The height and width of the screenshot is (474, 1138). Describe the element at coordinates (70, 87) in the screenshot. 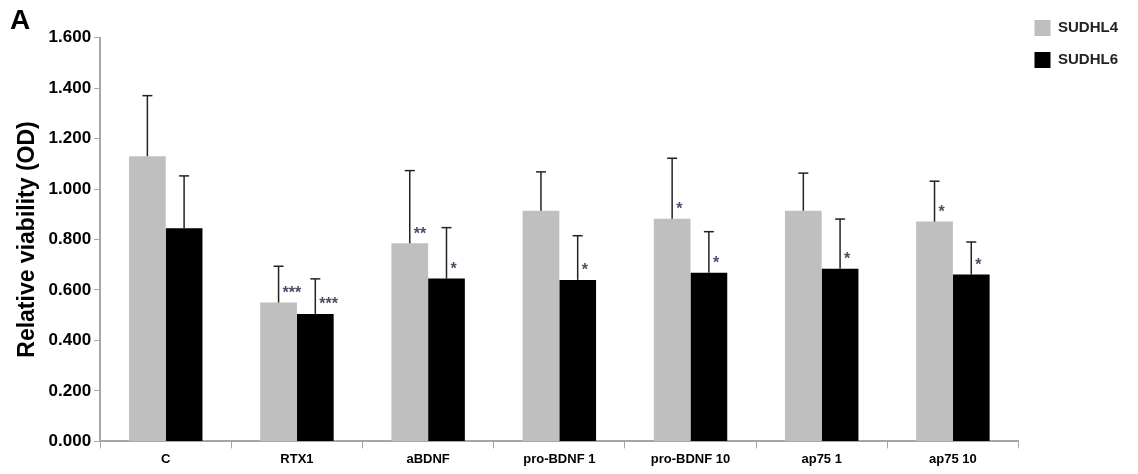

I see `y-tick-label: 1.400` at that location.